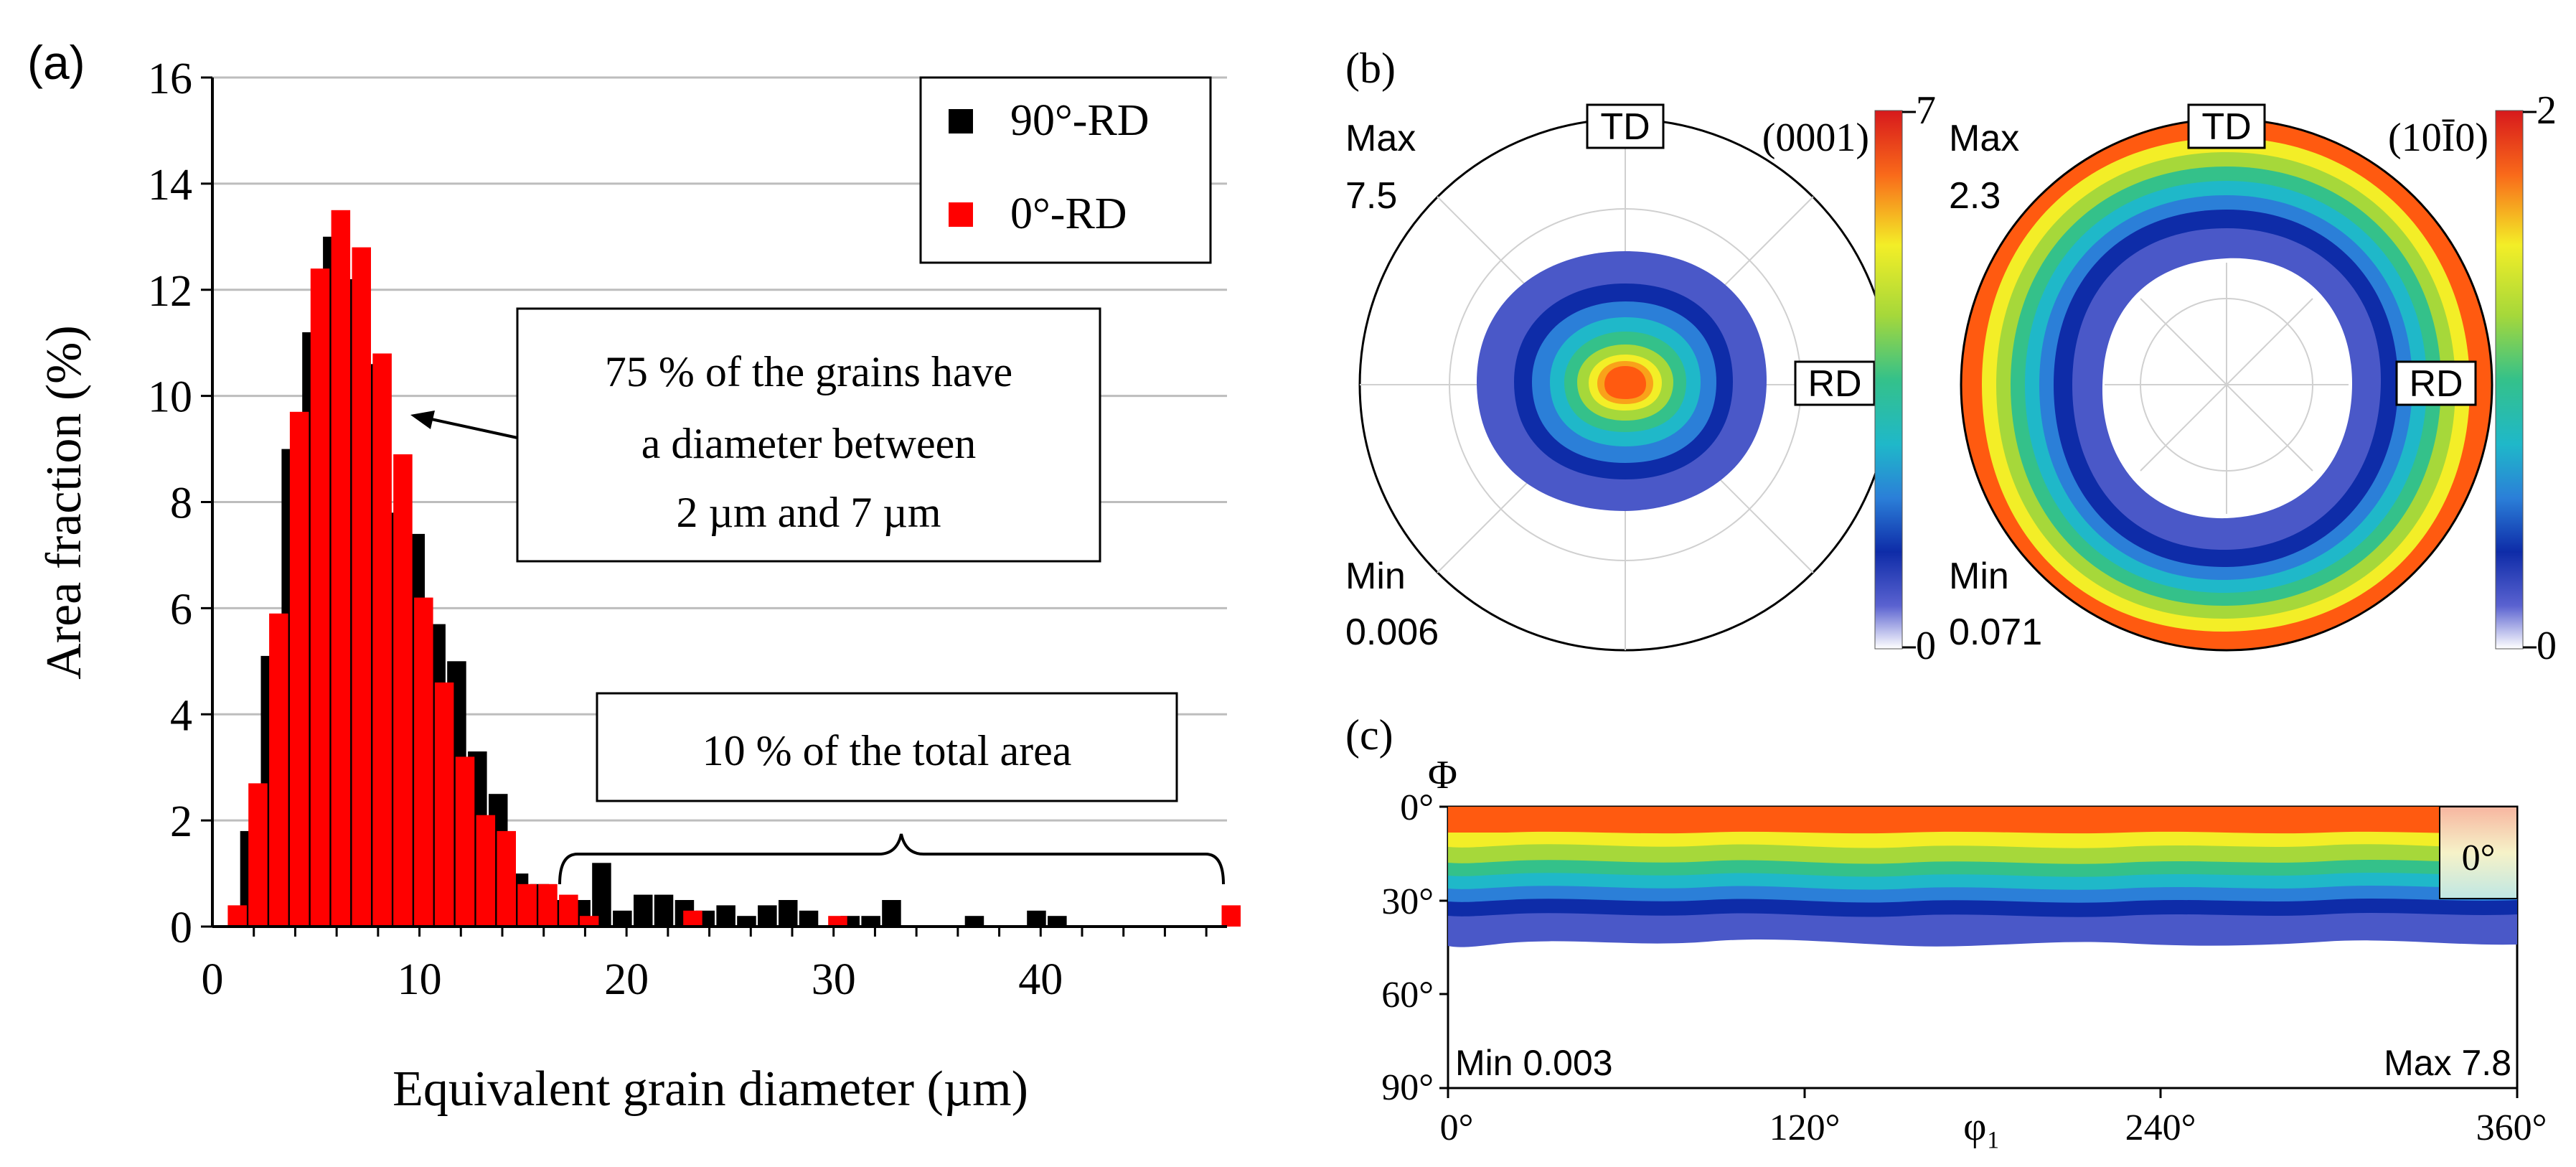 Image resolution: width=2576 pixels, height=1167 pixels. What do you see at coordinates (1442, 775) in the screenshot?
I see `phi-axis-label: Φ` at bounding box center [1442, 775].